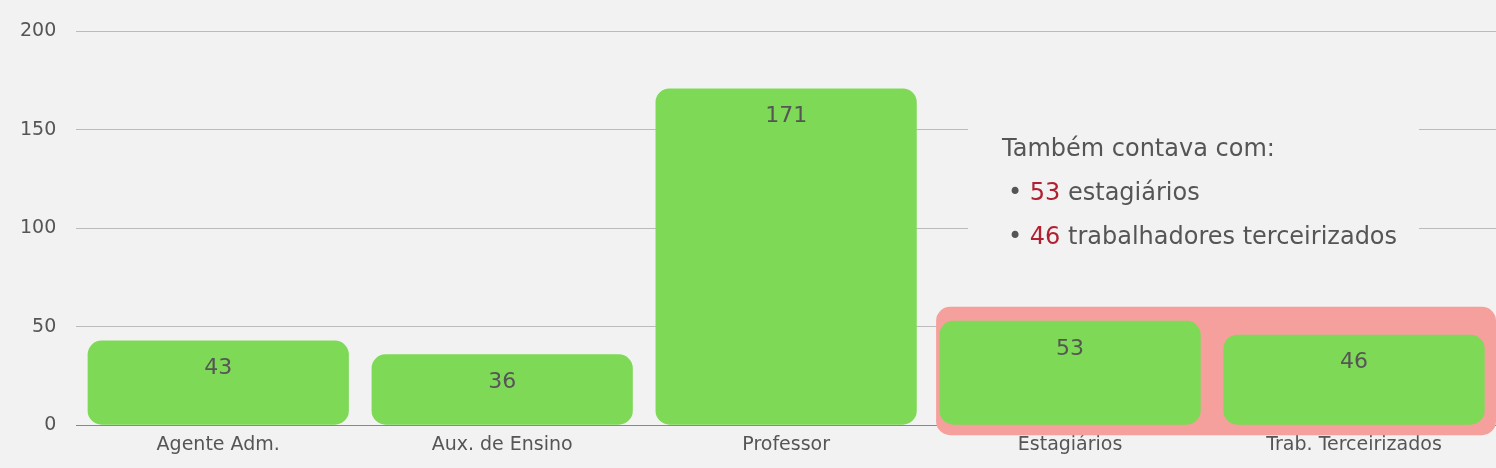 The height and width of the screenshot is (468, 1496). Describe the element at coordinates (38, 127) in the screenshot. I see `y-tick-label: 150` at that location.